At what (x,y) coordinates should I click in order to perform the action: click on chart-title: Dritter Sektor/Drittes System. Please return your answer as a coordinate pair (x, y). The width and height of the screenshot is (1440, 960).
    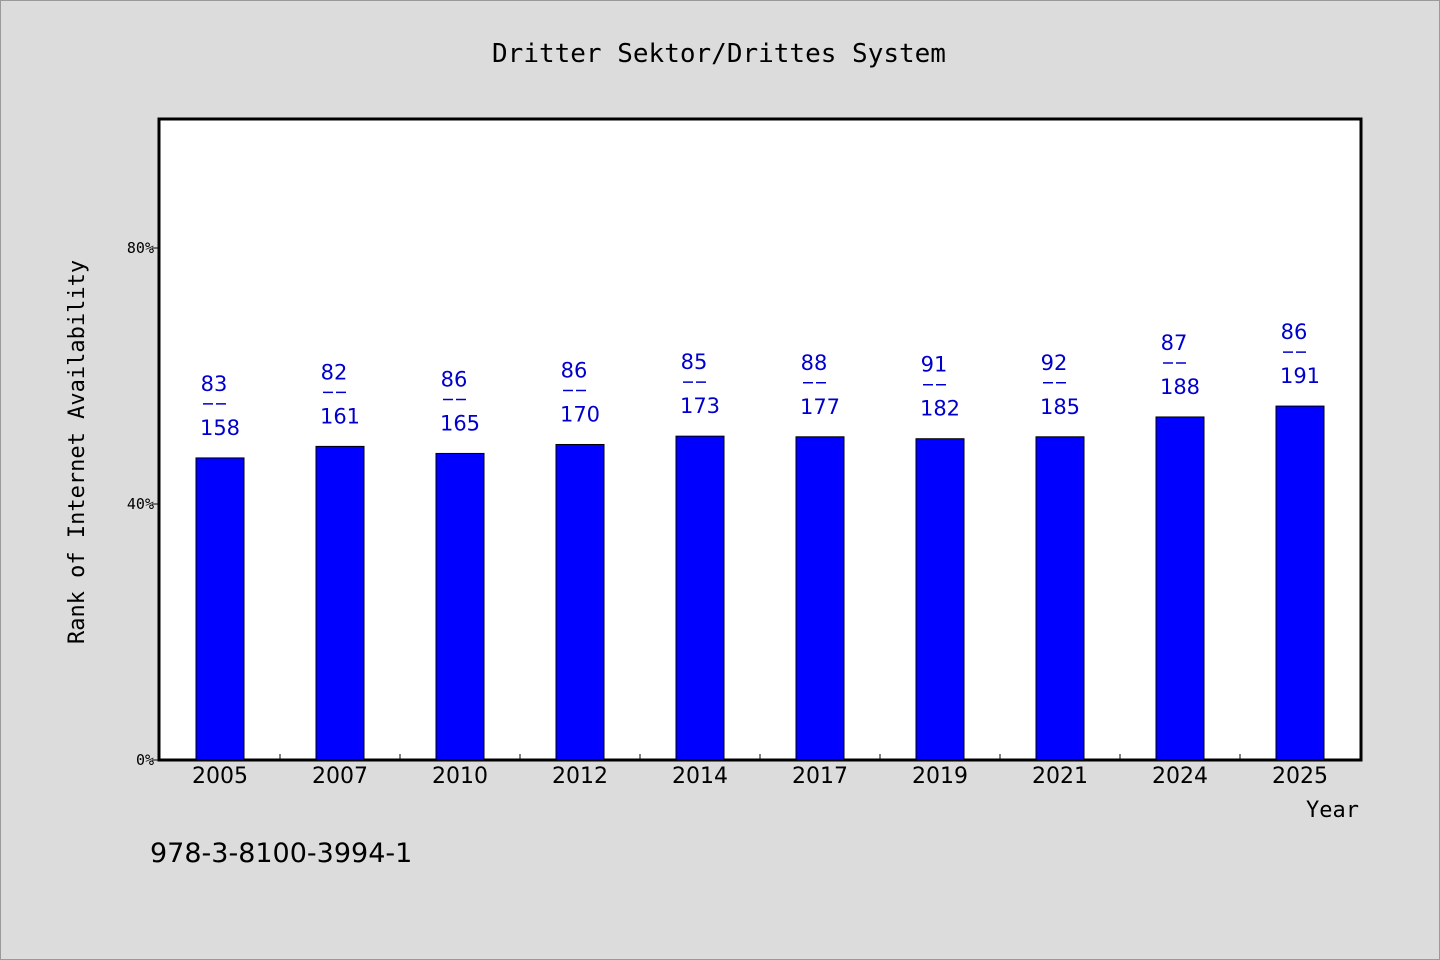
    Looking at the image, I should click on (719, 54).